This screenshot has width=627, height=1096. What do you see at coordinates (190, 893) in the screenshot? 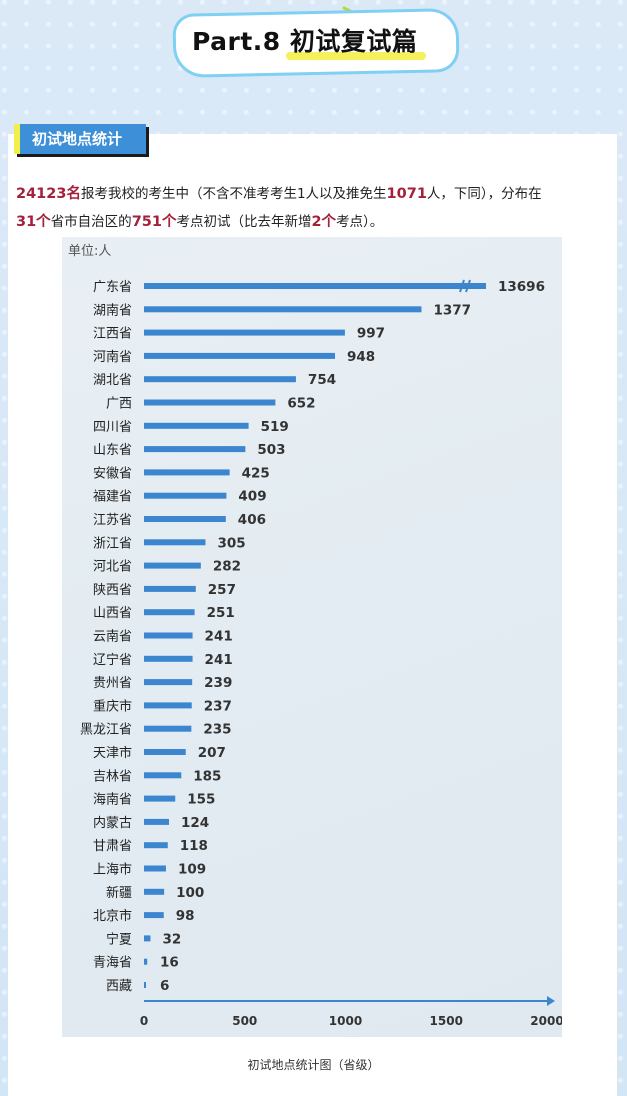
I see `value-label: 100` at bounding box center [190, 893].